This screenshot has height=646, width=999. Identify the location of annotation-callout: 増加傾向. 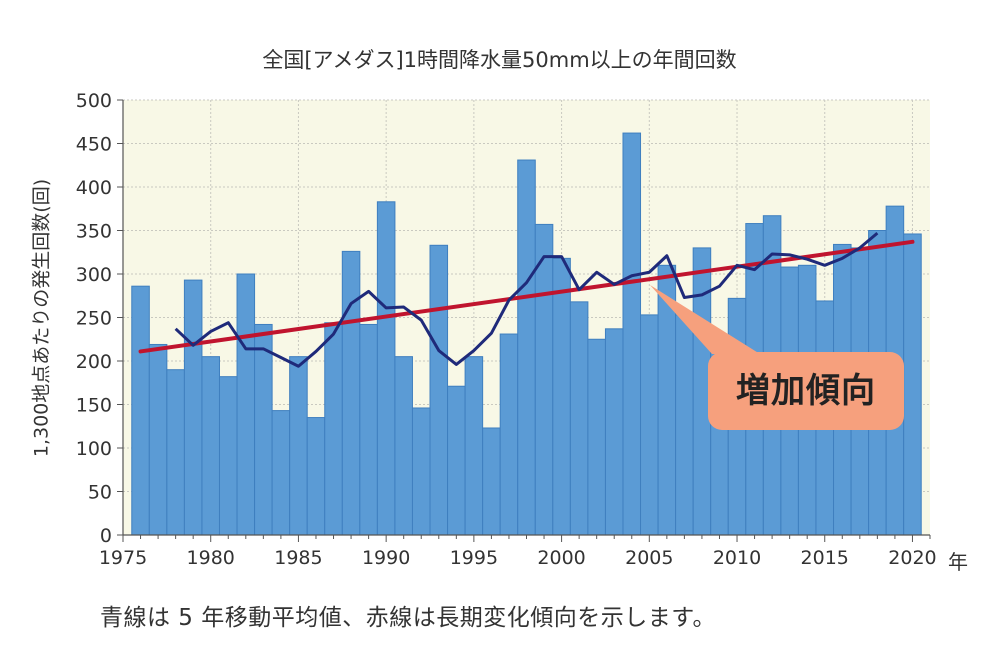
(806, 391).